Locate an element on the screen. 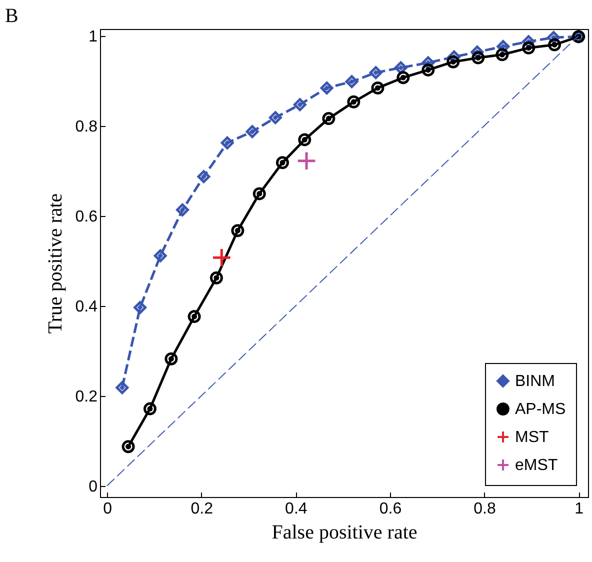 The image size is (592, 562). y-tick-label: 0.6 is located at coordinates (86, 217).